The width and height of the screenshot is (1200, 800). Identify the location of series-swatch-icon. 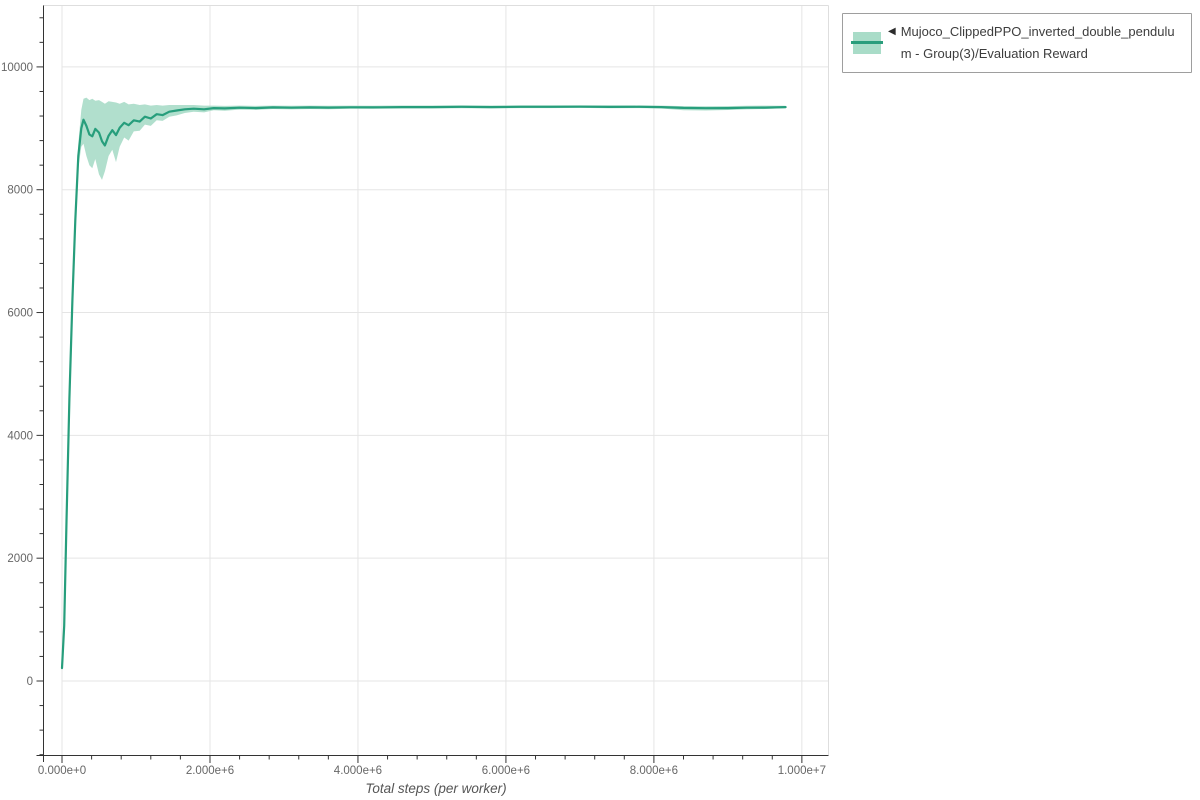
(867, 43).